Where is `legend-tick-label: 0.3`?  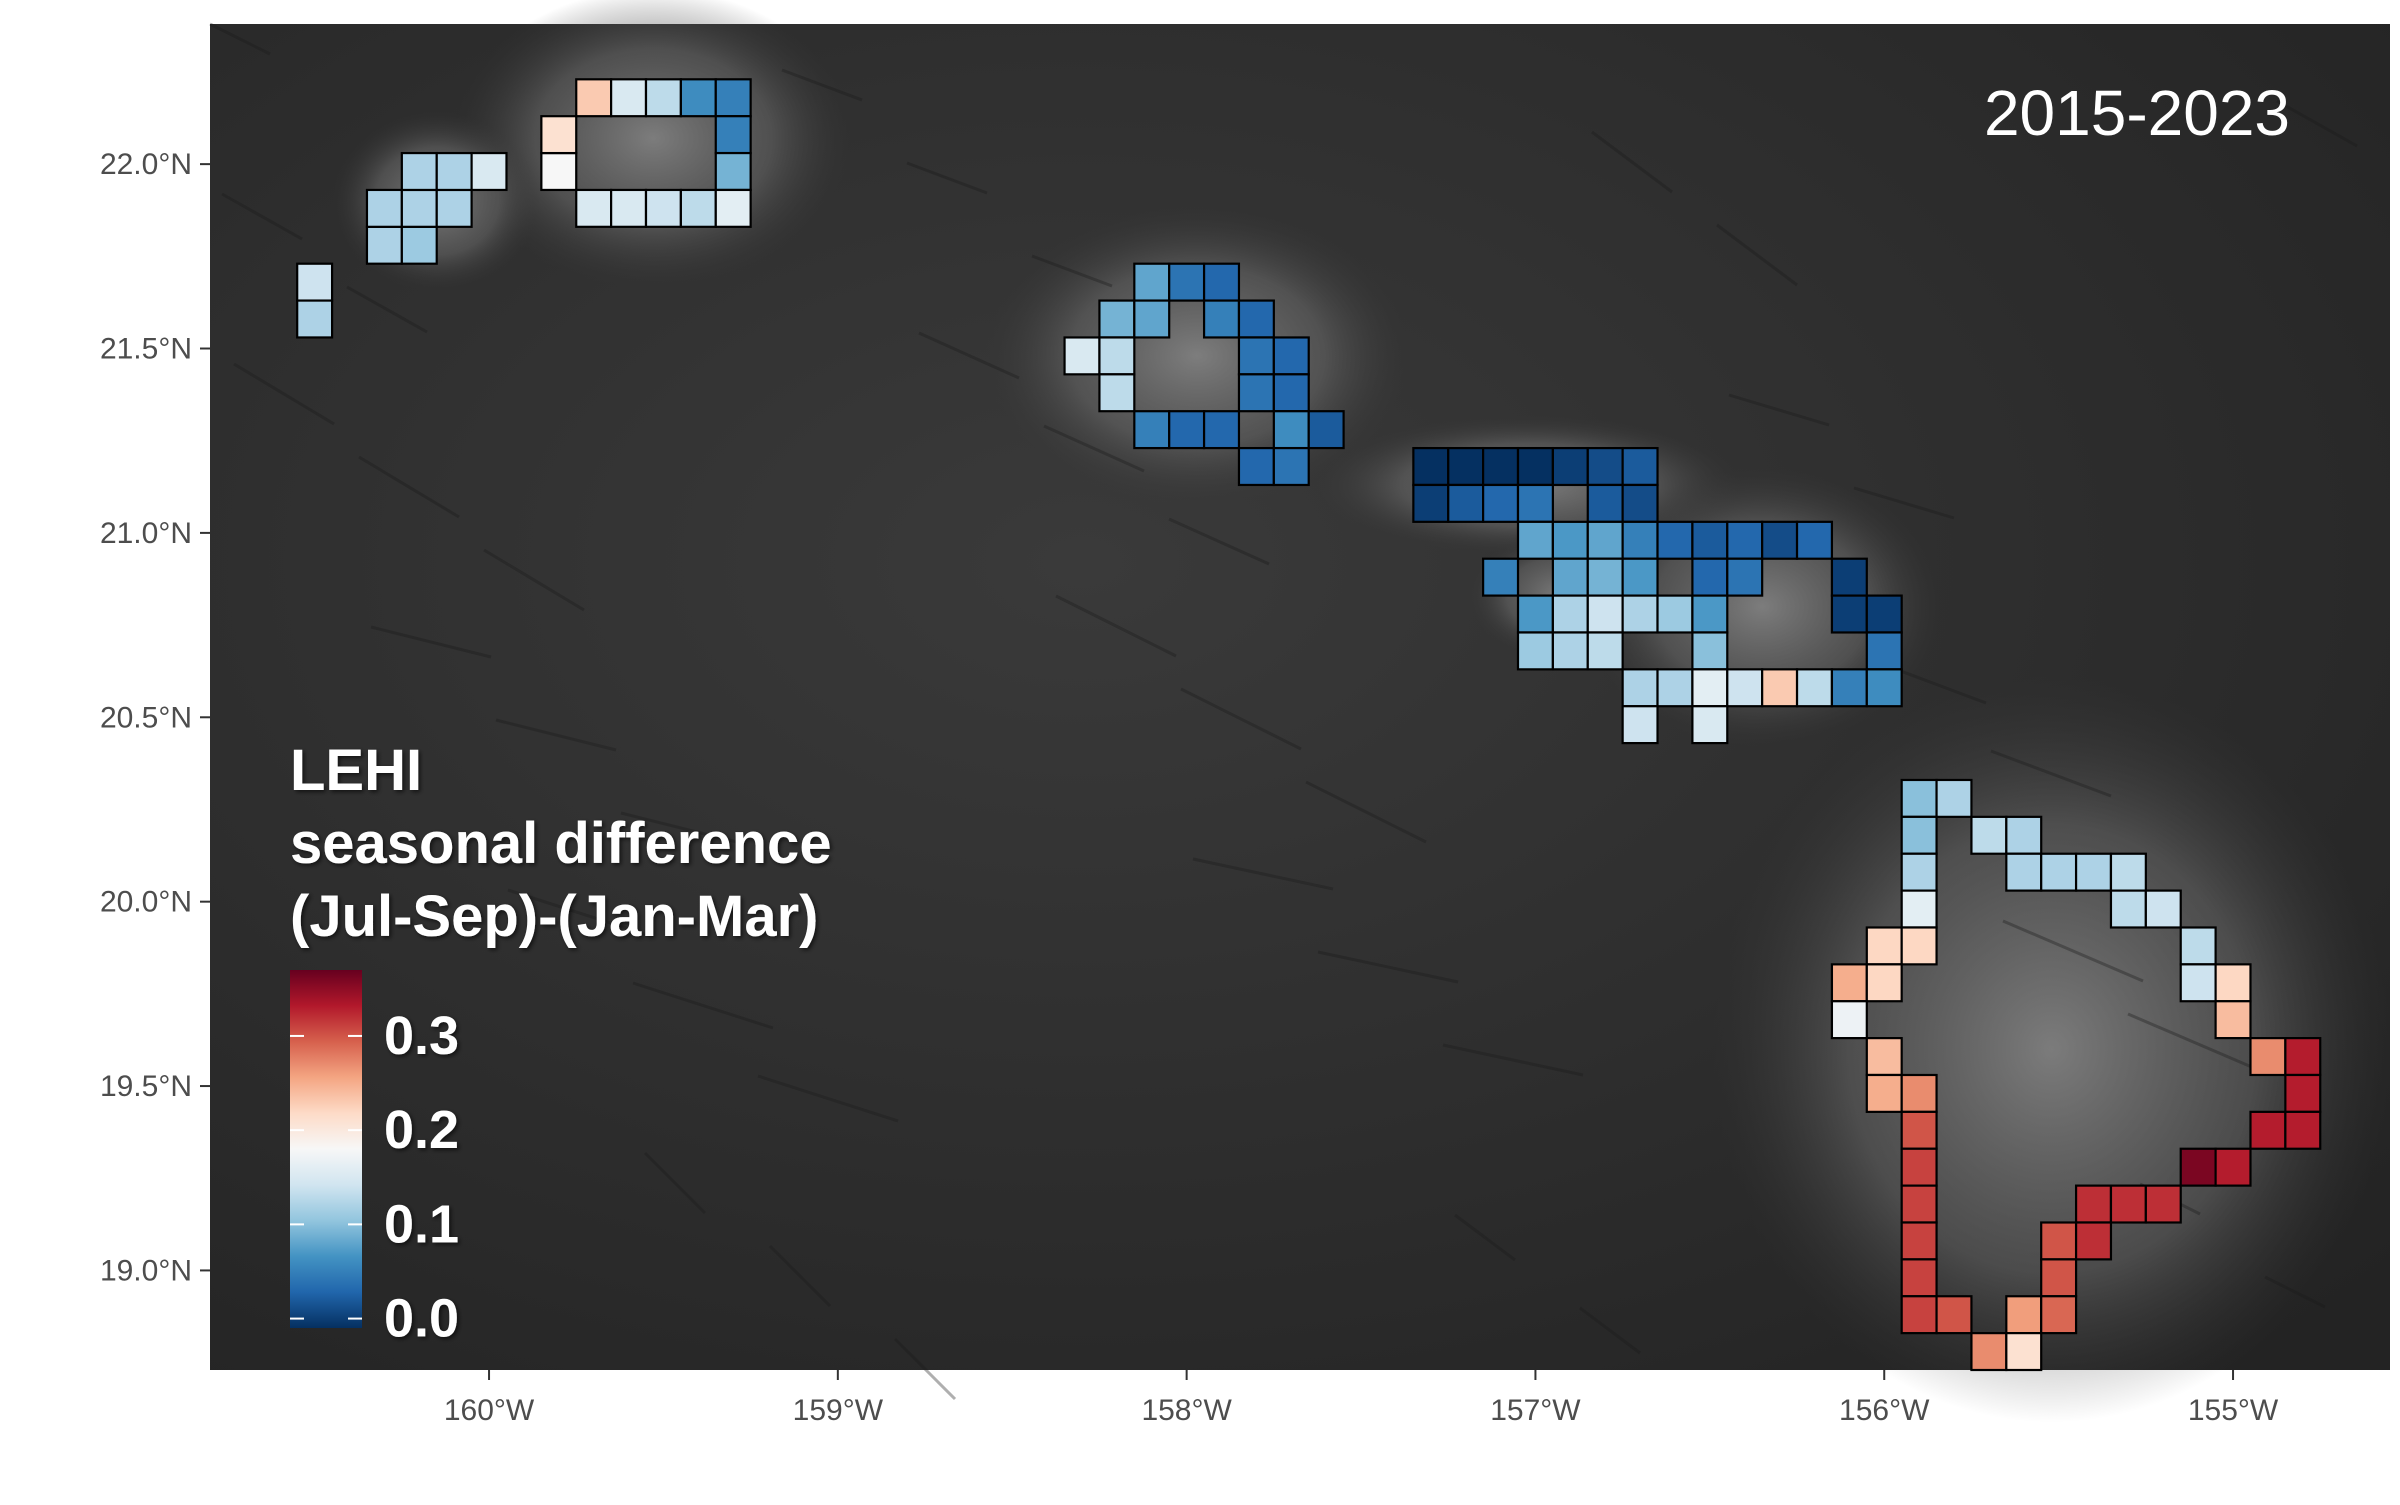
legend-tick-label: 0.3 is located at coordinates (421, 1036).